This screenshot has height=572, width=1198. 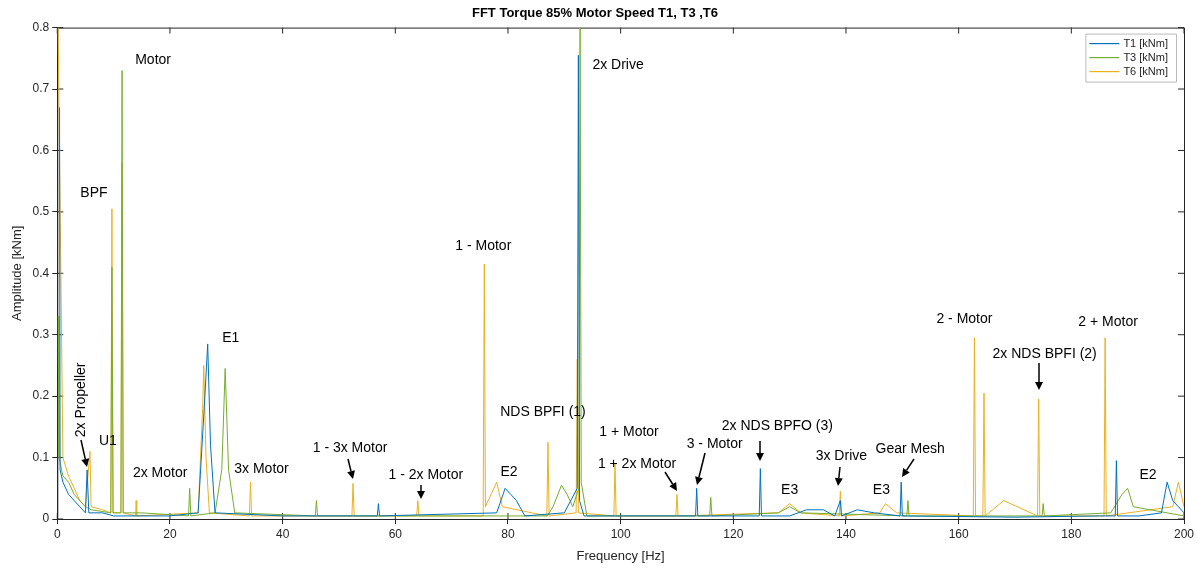 I want to click on annotation: 2x NDS BPFO (3), so click(x=777, y=425).